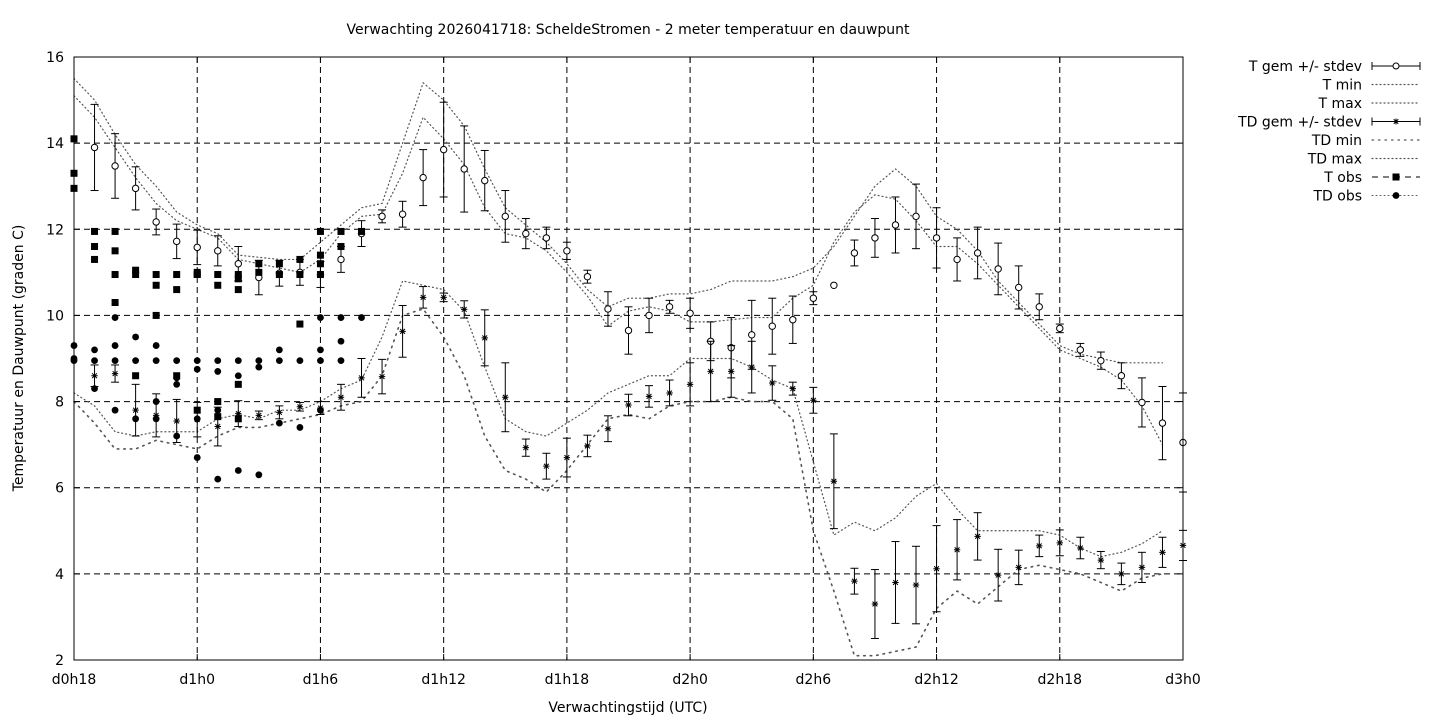 This screenshot has width=1440, height=720. What do you see at coordinates (59, 403) in the screenshot?
I see `y-tick-label: 8` at bounding box center [59, 403].